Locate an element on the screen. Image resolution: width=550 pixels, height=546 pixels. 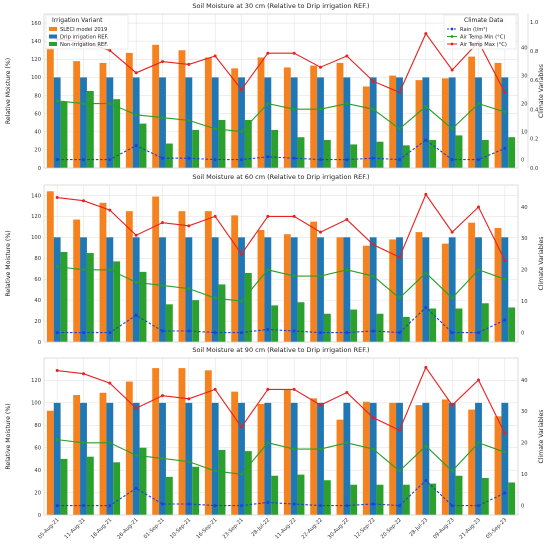
y3-tick-label: 0.2 is located at coordinates (534, 140).